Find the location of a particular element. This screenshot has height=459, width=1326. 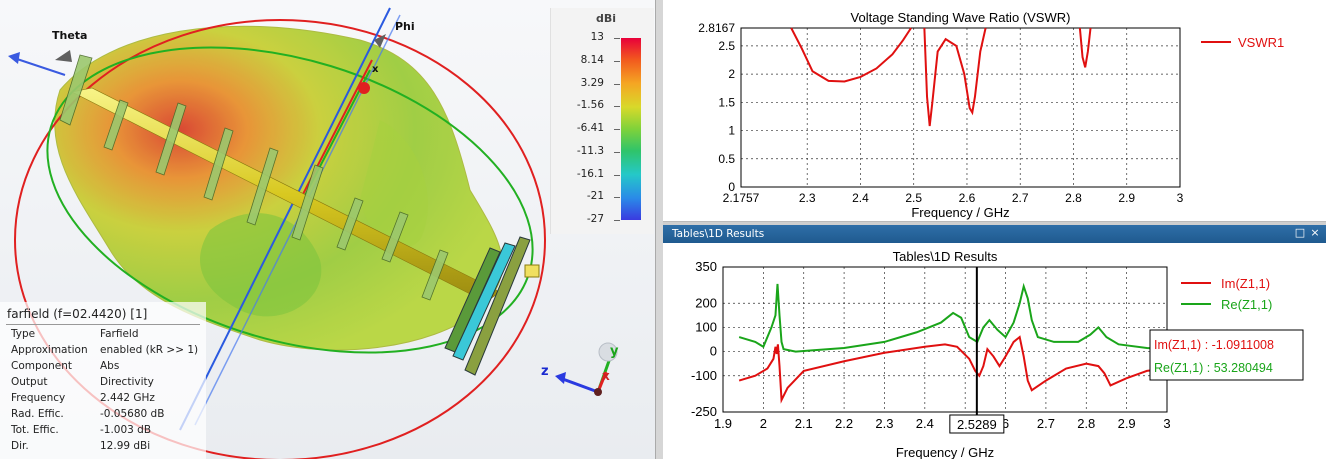

y-tick-label: -100 is located at coordinates (704, 375).